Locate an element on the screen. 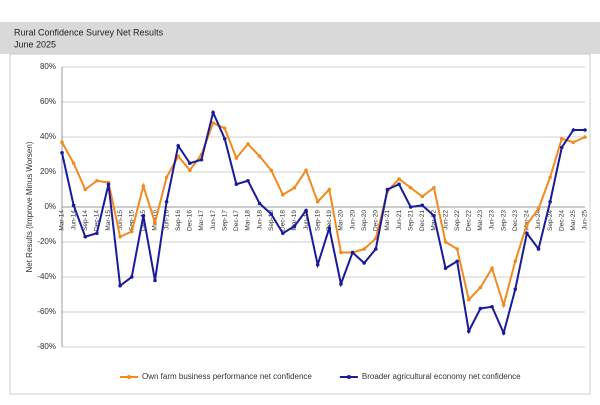 Image resolution: width=600 pixels, height=405 pixels. x-tick-label: Mar-25 is located at coordinates (573, 220).